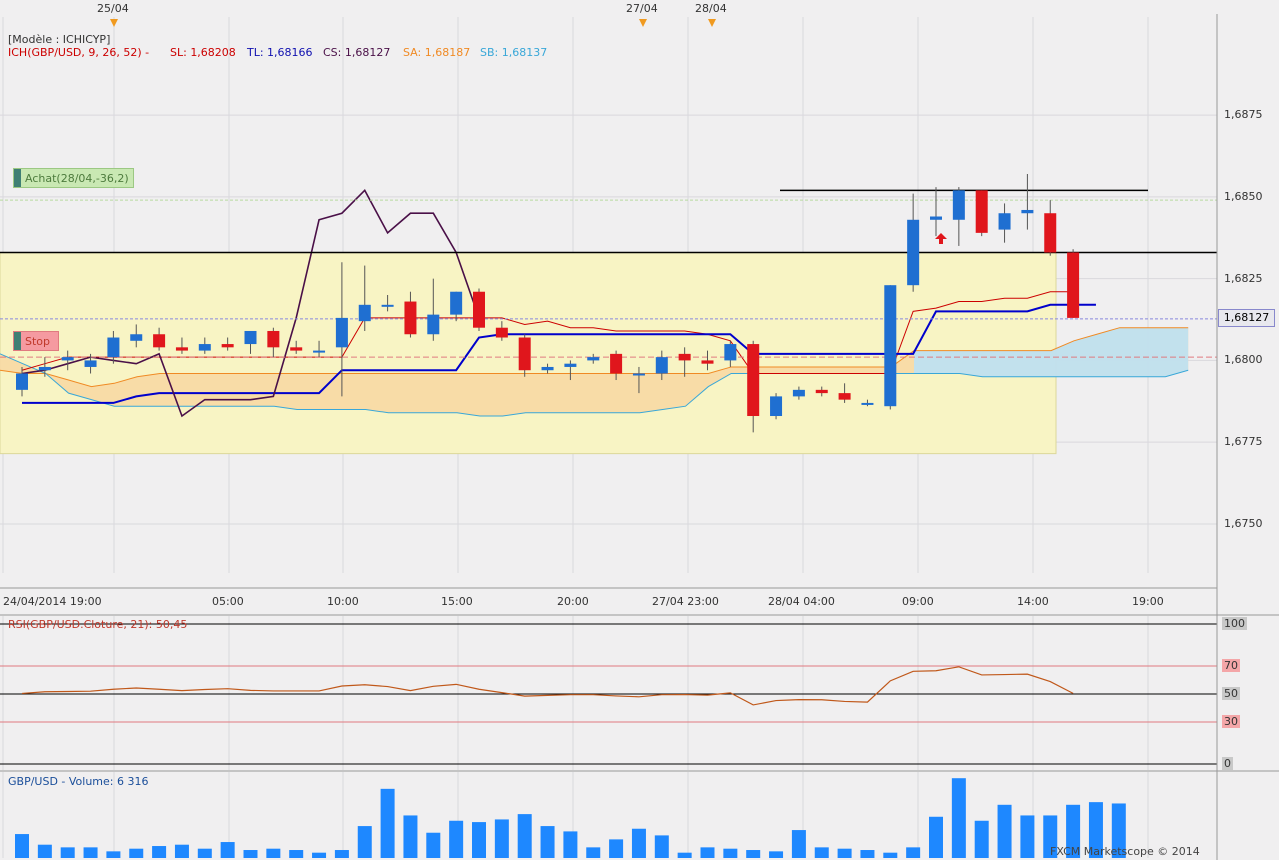 The image size is (1279, 860). I want to click on marker-handle-icon, so click(17, 178).